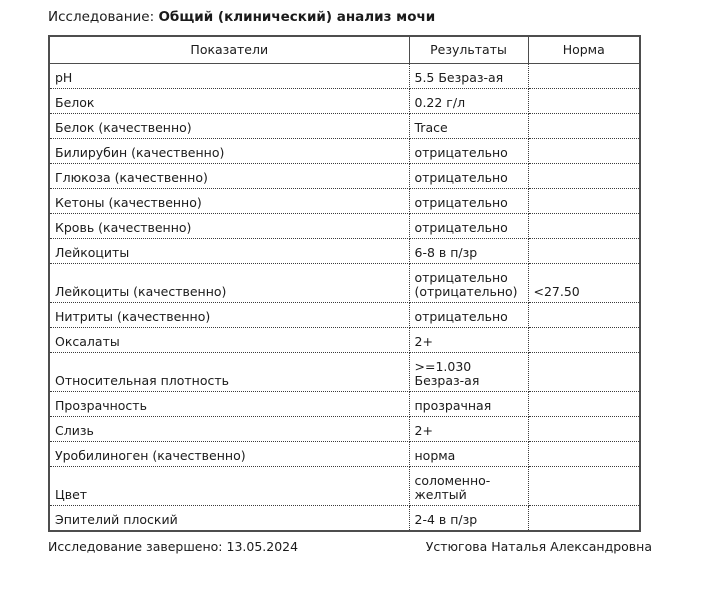 This screenshot has width=716, height=606. I want to click on result-cell: соломенно-желтый, so click(468, 486).